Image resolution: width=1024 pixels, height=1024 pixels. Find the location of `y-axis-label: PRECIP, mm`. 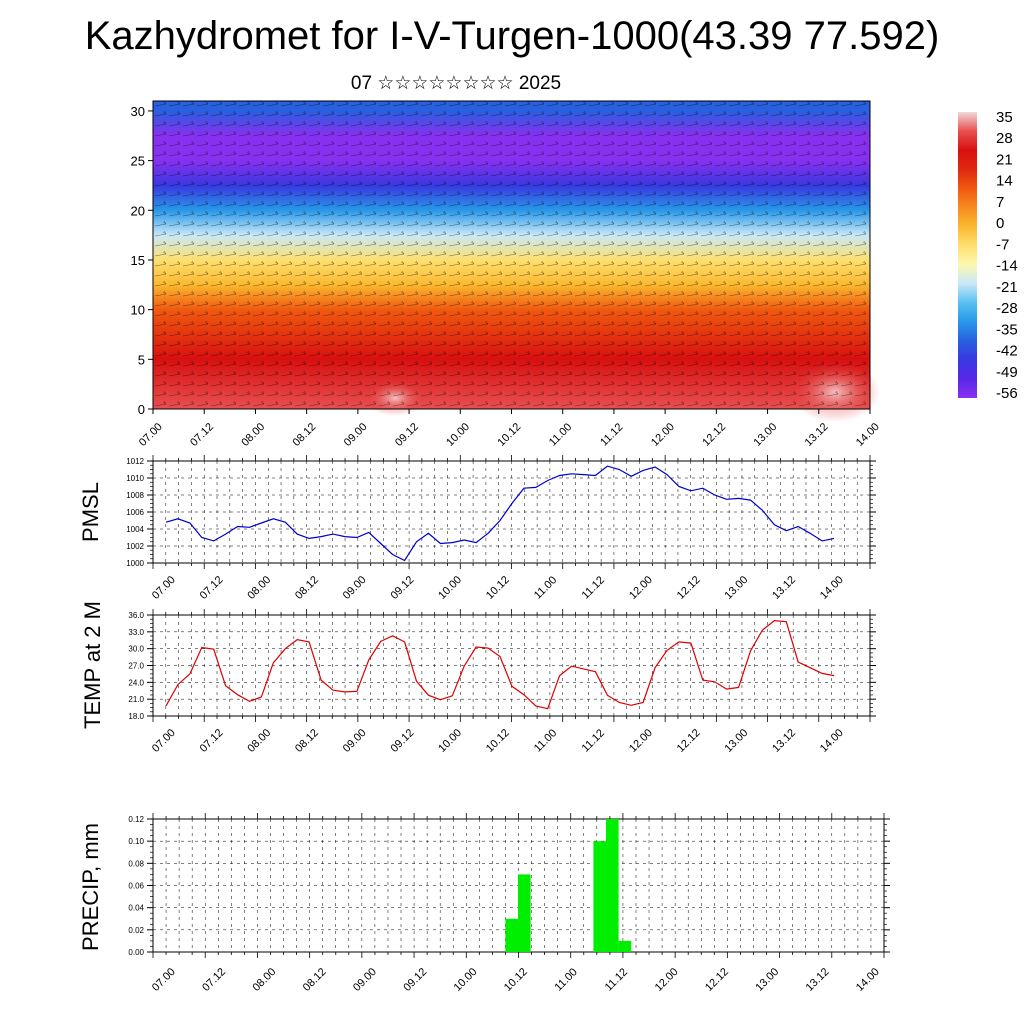

y-axis-label: PRECIP, mm is located at coordinates (90, 887).